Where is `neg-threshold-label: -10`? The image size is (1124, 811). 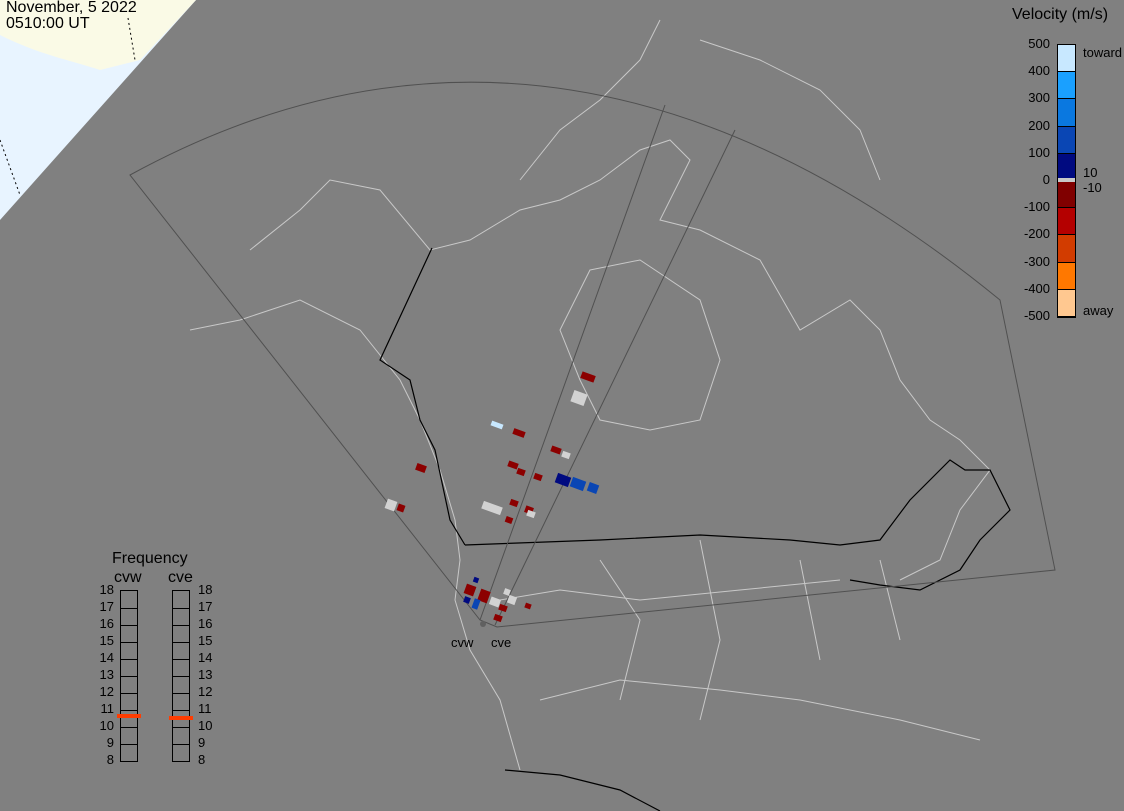 neg-threshold-label: -10 is located at coordinates (1092, 187).